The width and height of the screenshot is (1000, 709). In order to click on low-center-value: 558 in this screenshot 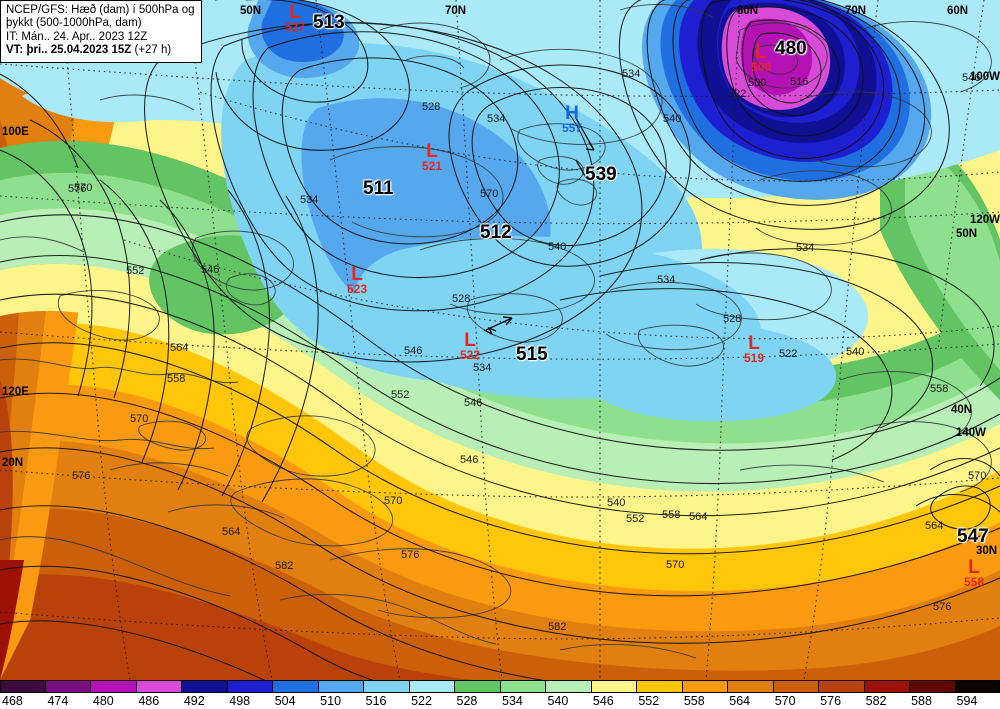, I will do `click(974, 582)`.